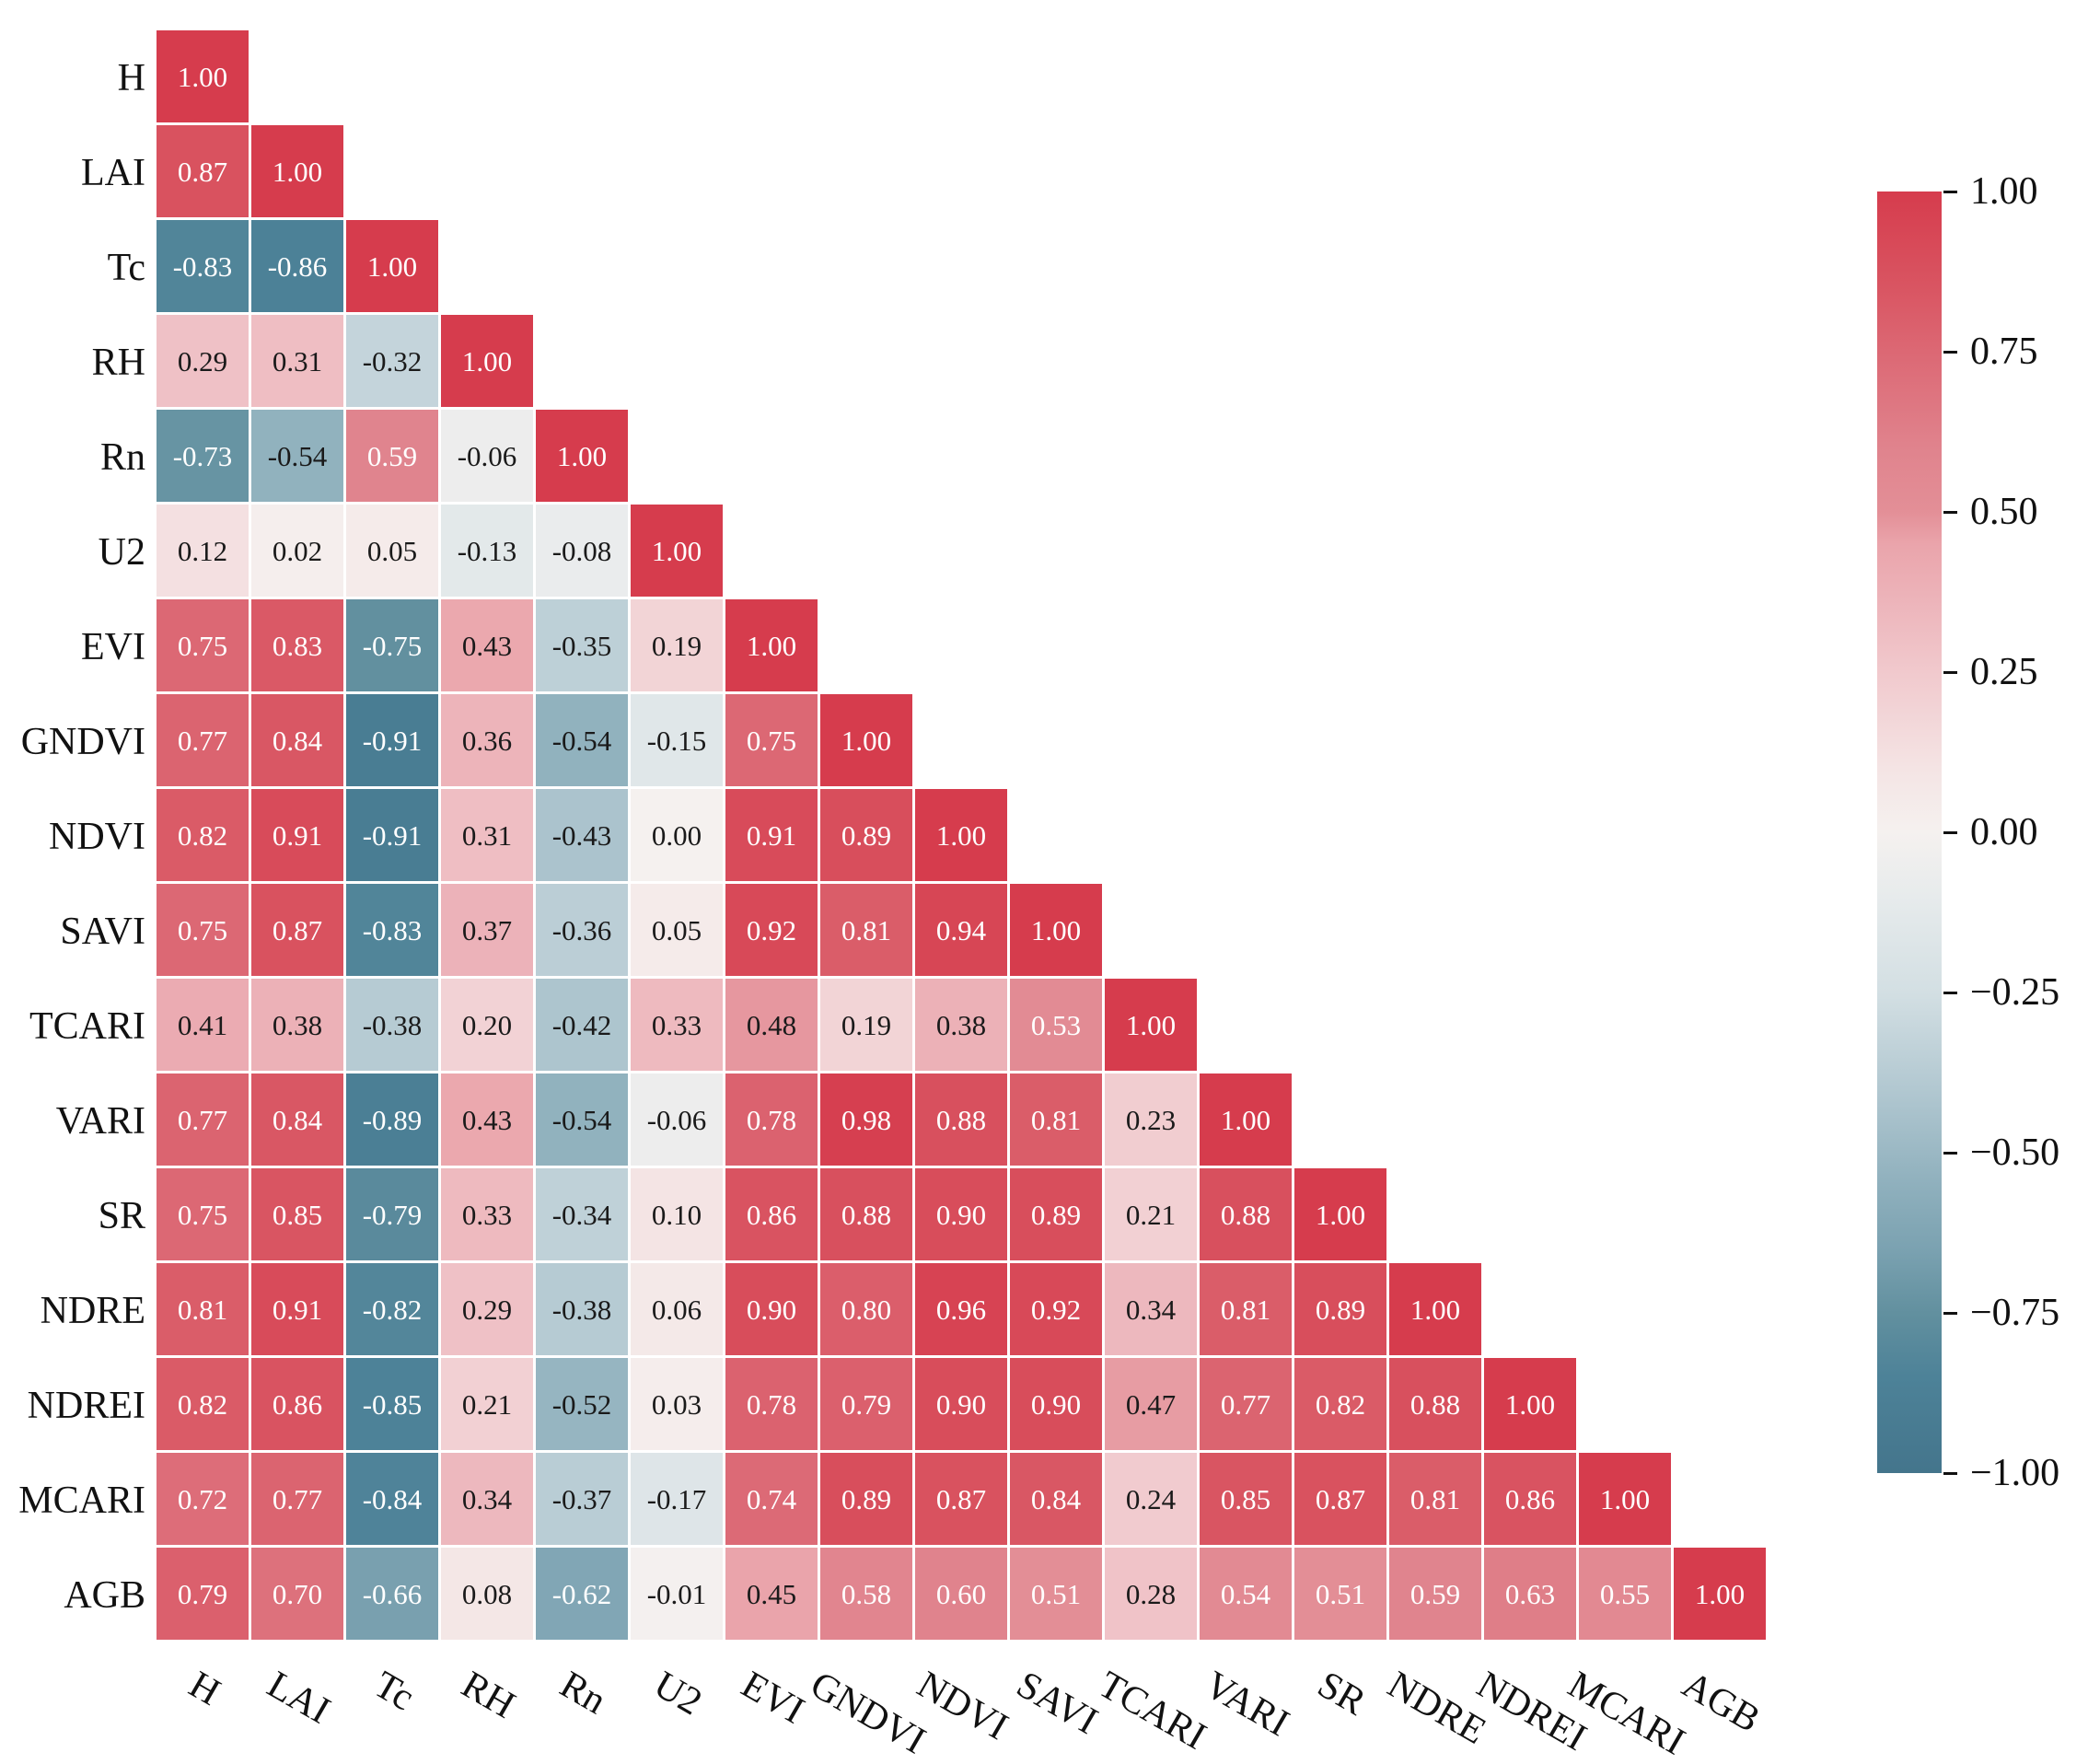 The width and height of the screenshot is (2088, 1764). What do you see at coordinates (487, 1404) in the screenshot?
I see `cell-value: 0.21` at bounding box center [487, 1404].